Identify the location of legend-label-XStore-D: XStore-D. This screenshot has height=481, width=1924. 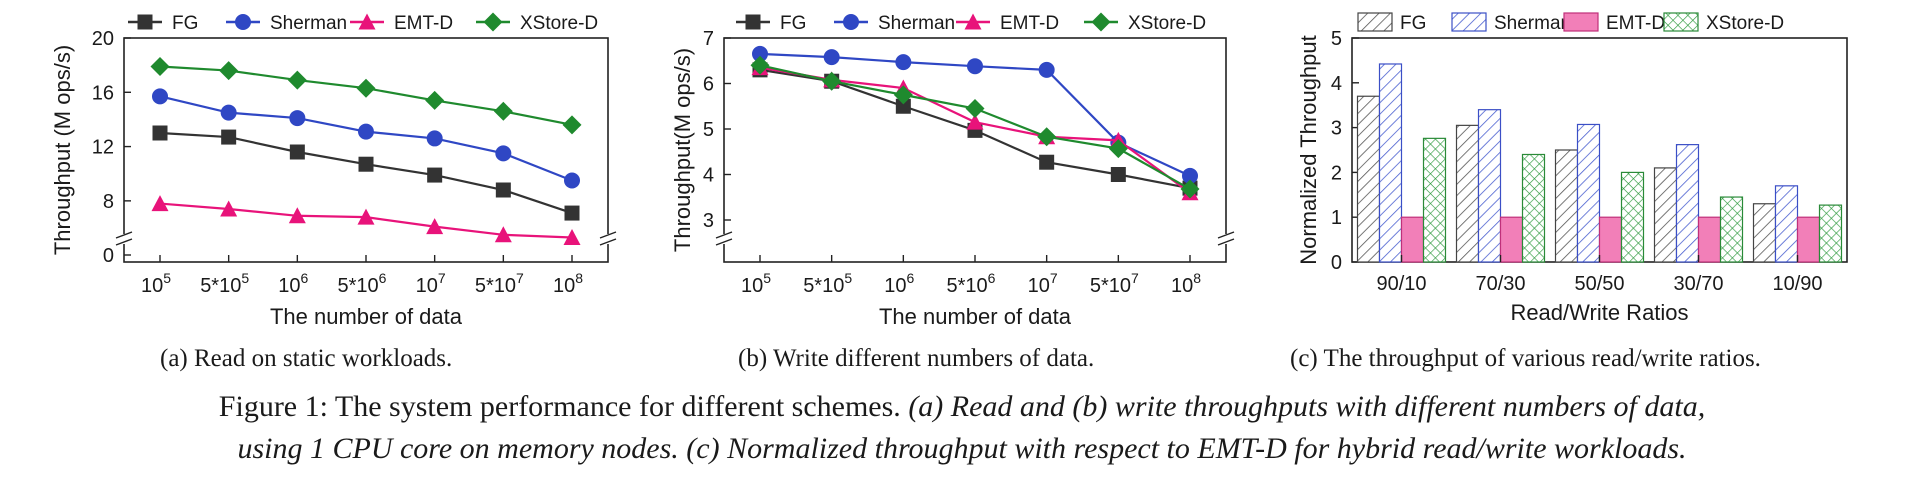
(1167, 23).